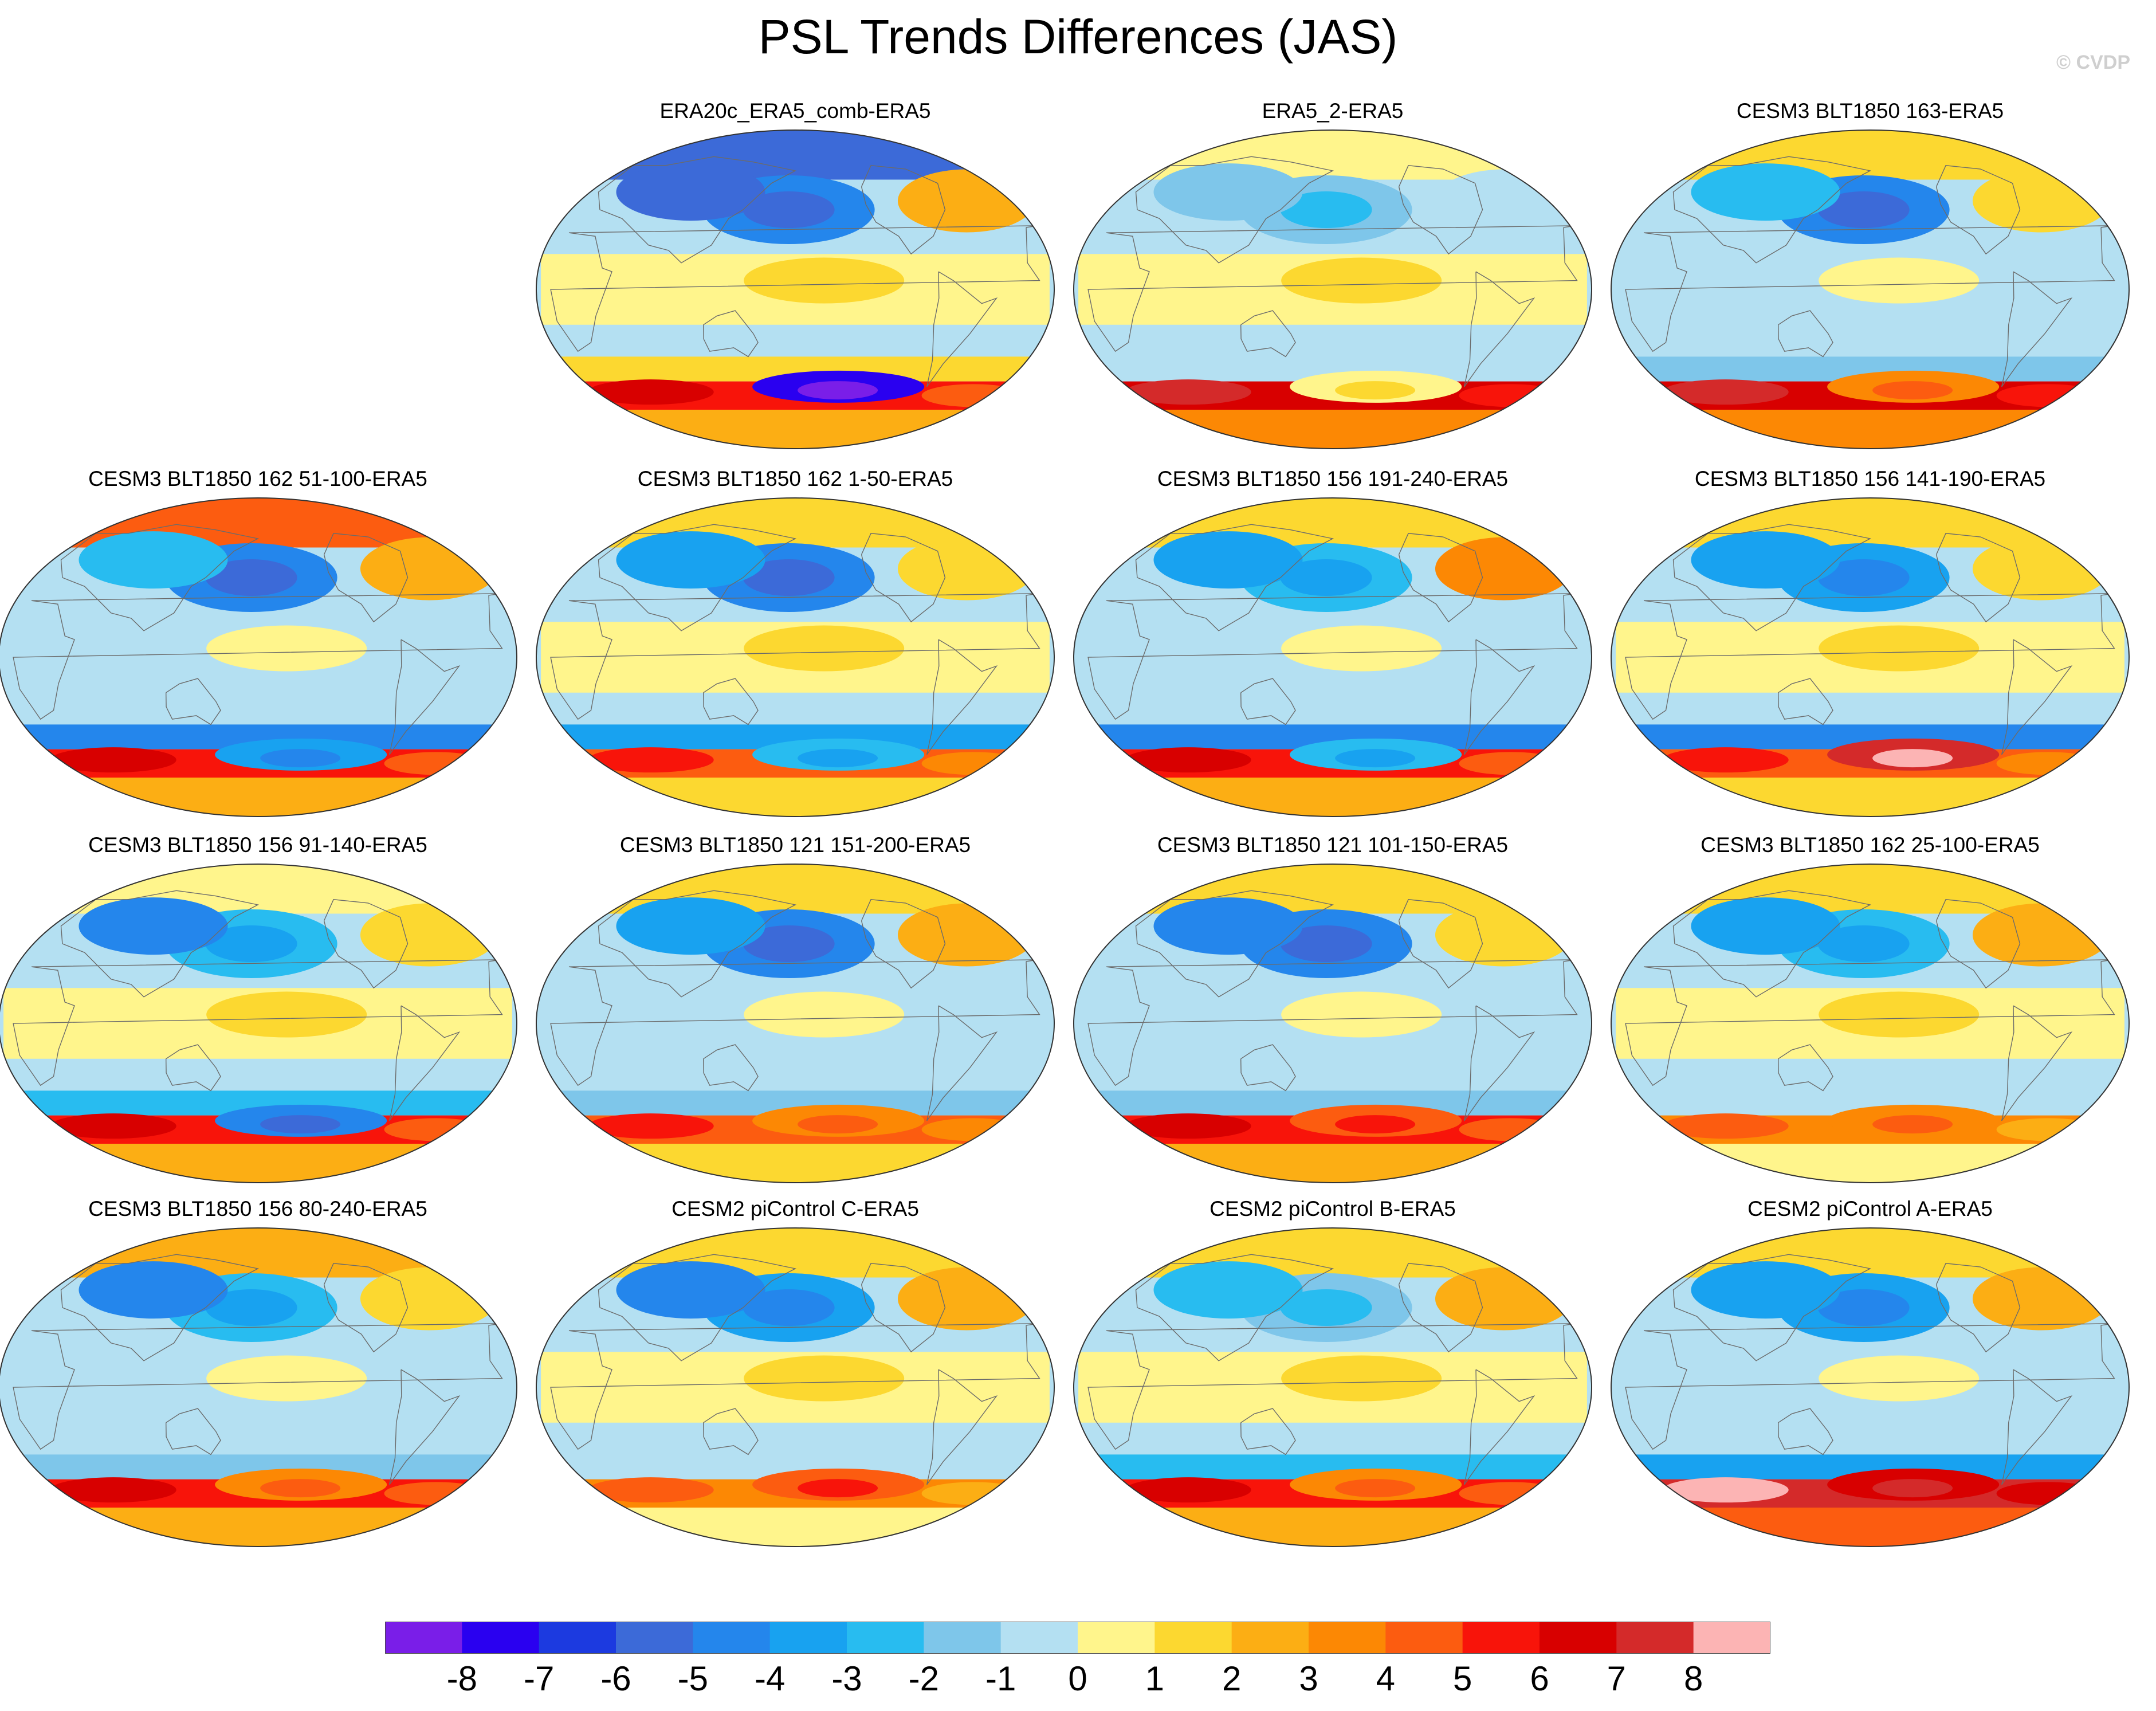 This screenshot has width=2156, height=1711. What do you see at coordinates (1870, 369) in the screenshot?
I see `southern-midlat-band` at bounding box center [1870, 369].